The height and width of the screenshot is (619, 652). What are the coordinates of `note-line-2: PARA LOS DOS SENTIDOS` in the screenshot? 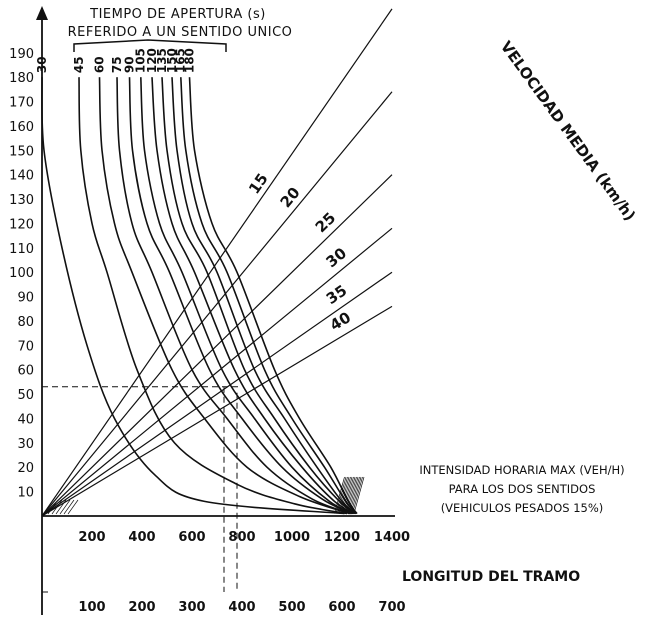 It's located at (522, 489).